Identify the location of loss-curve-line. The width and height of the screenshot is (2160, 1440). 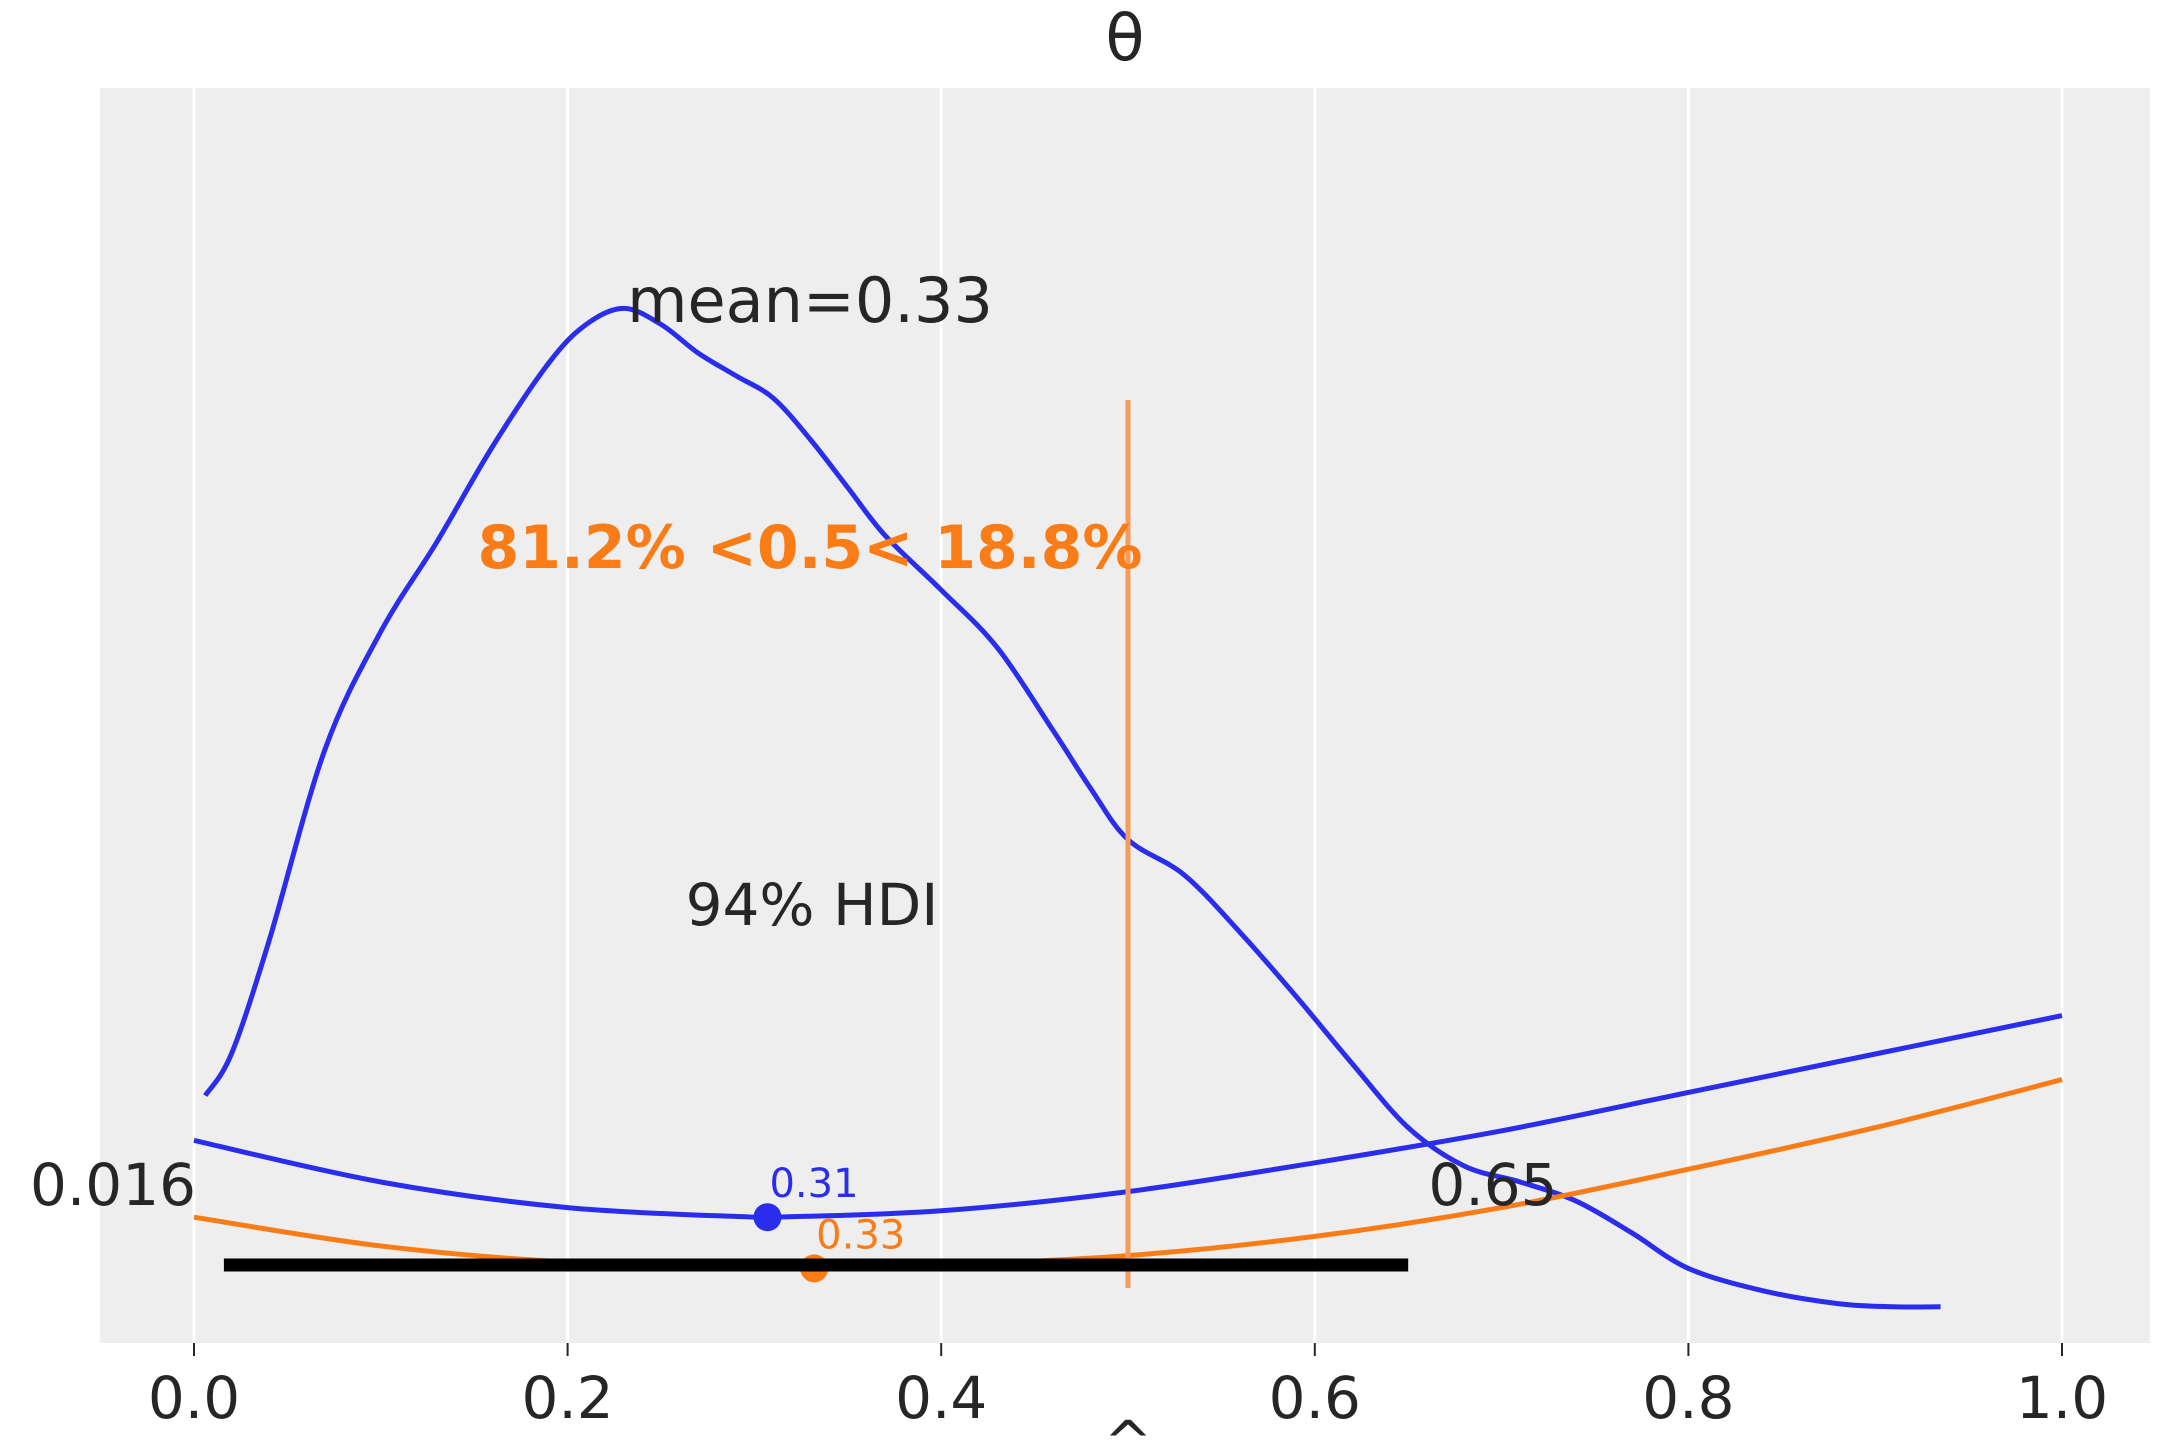
(1128, 1117).